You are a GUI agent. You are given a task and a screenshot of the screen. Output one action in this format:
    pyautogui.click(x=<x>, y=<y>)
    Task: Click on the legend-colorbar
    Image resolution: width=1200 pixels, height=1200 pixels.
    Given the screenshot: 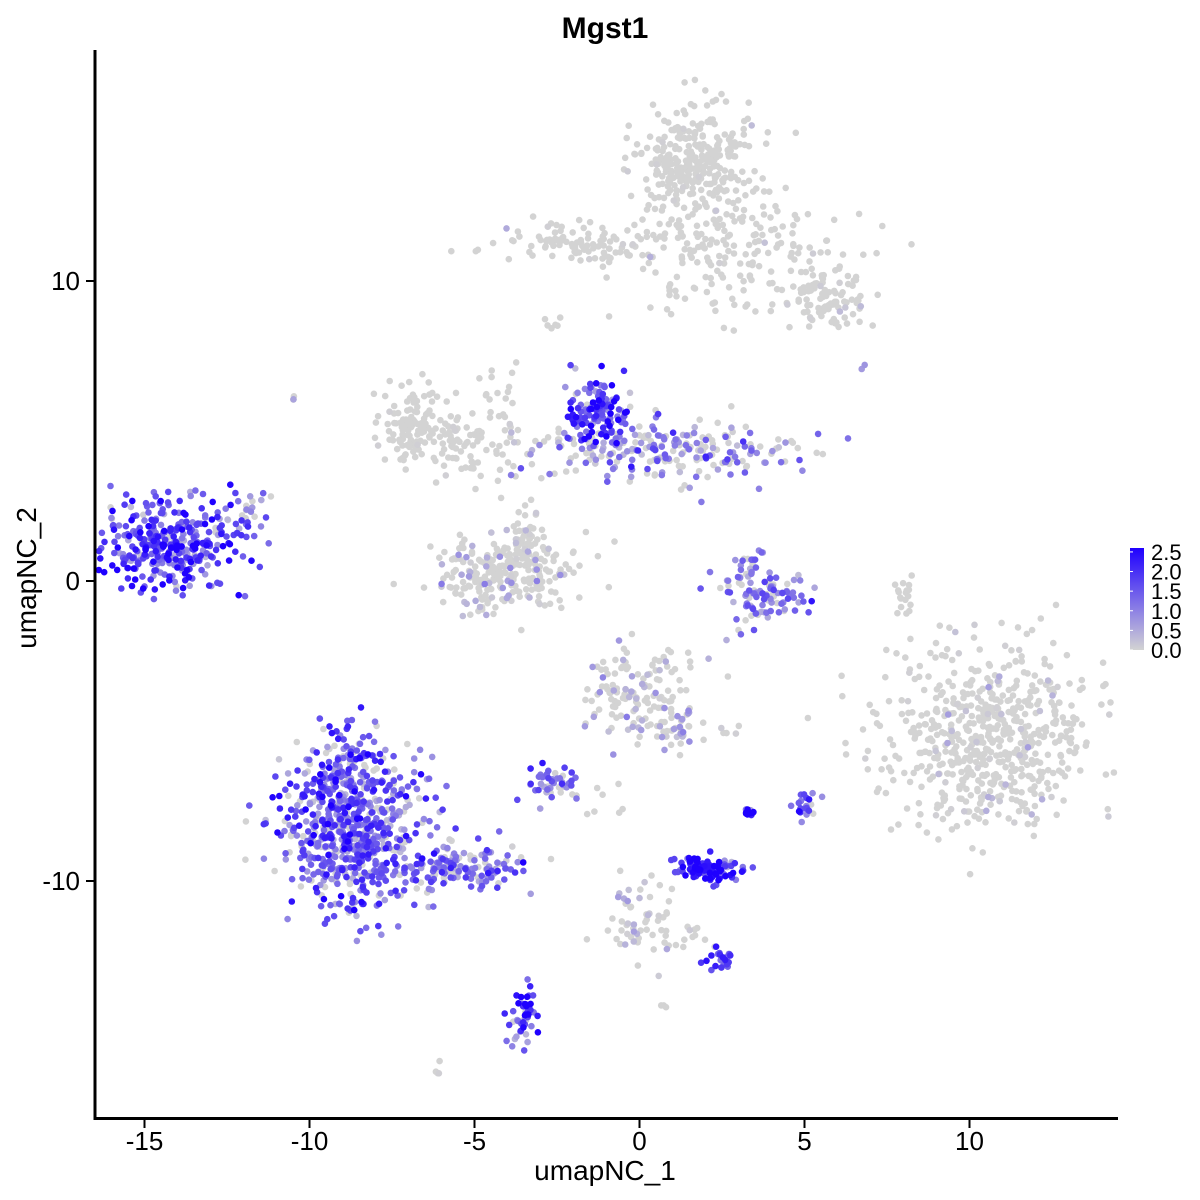 What is the action you would take?
    pyautogui.click(x=1137, y=599)
    